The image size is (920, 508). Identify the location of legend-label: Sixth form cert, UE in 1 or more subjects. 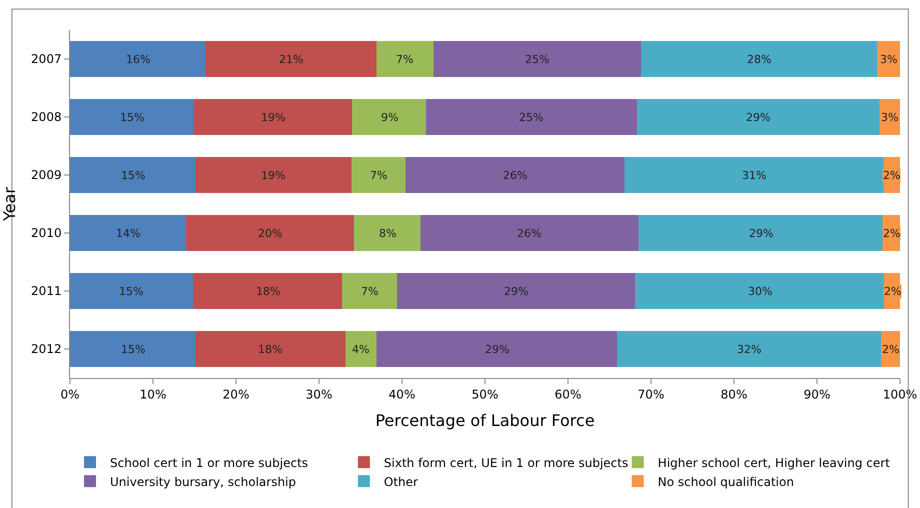
(506, 463).